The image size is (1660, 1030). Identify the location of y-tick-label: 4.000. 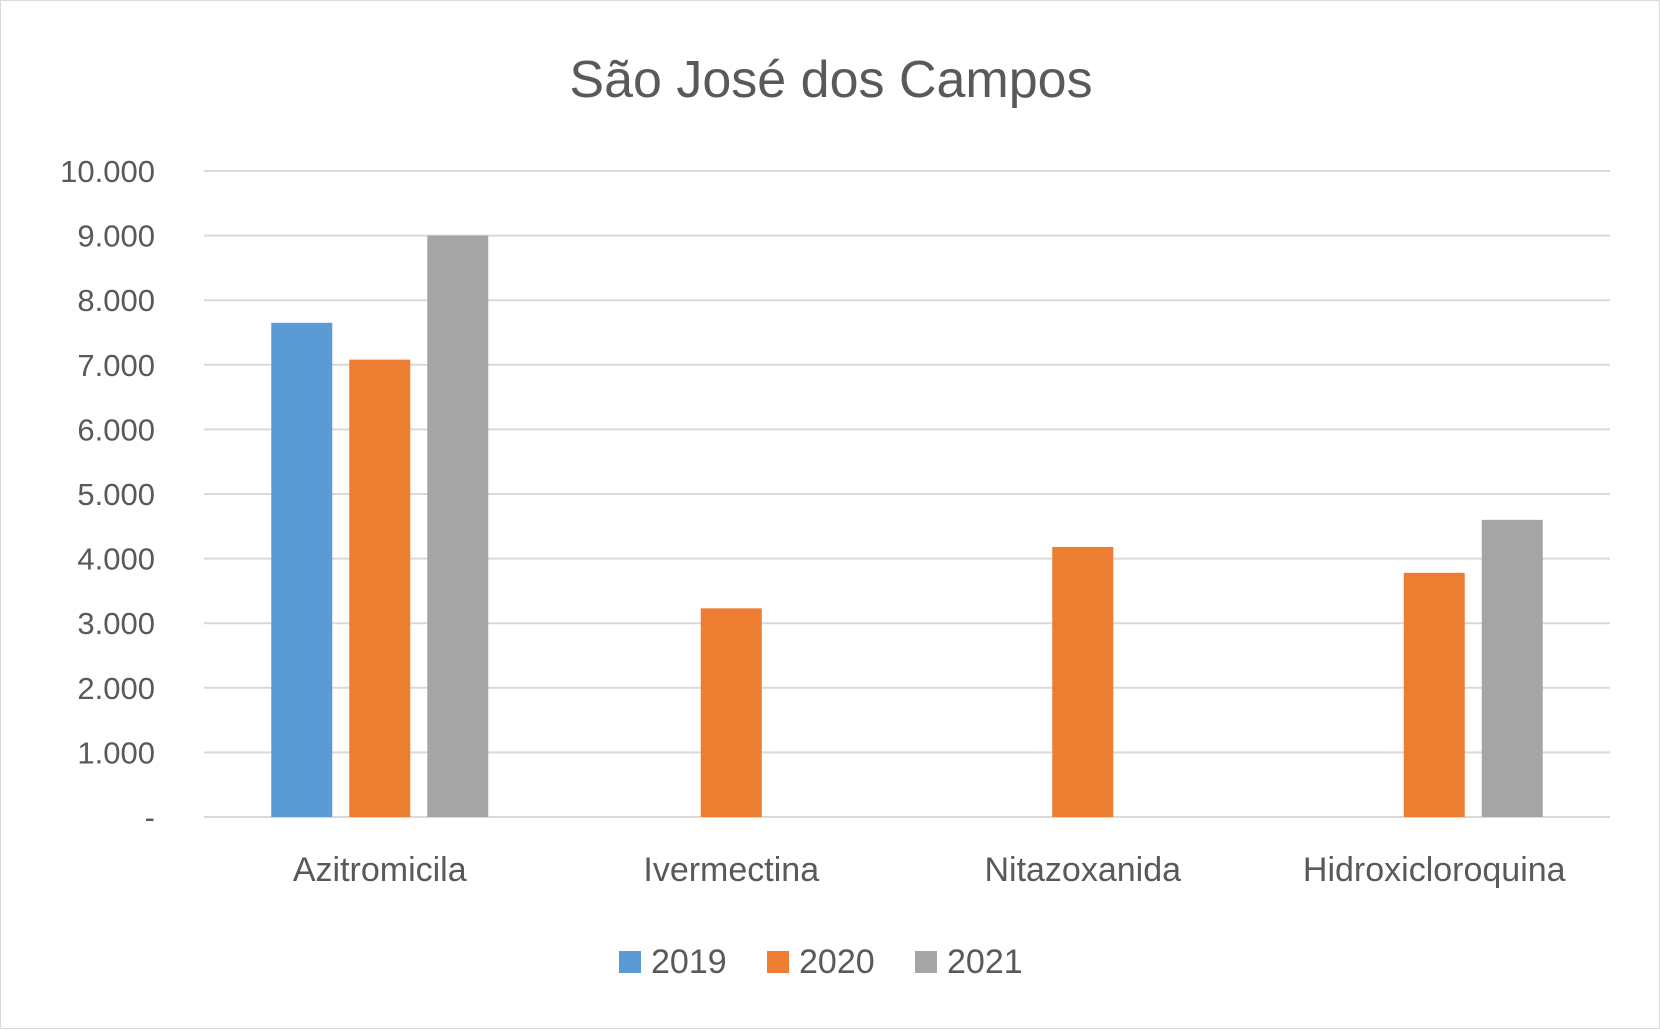
(116, 559).